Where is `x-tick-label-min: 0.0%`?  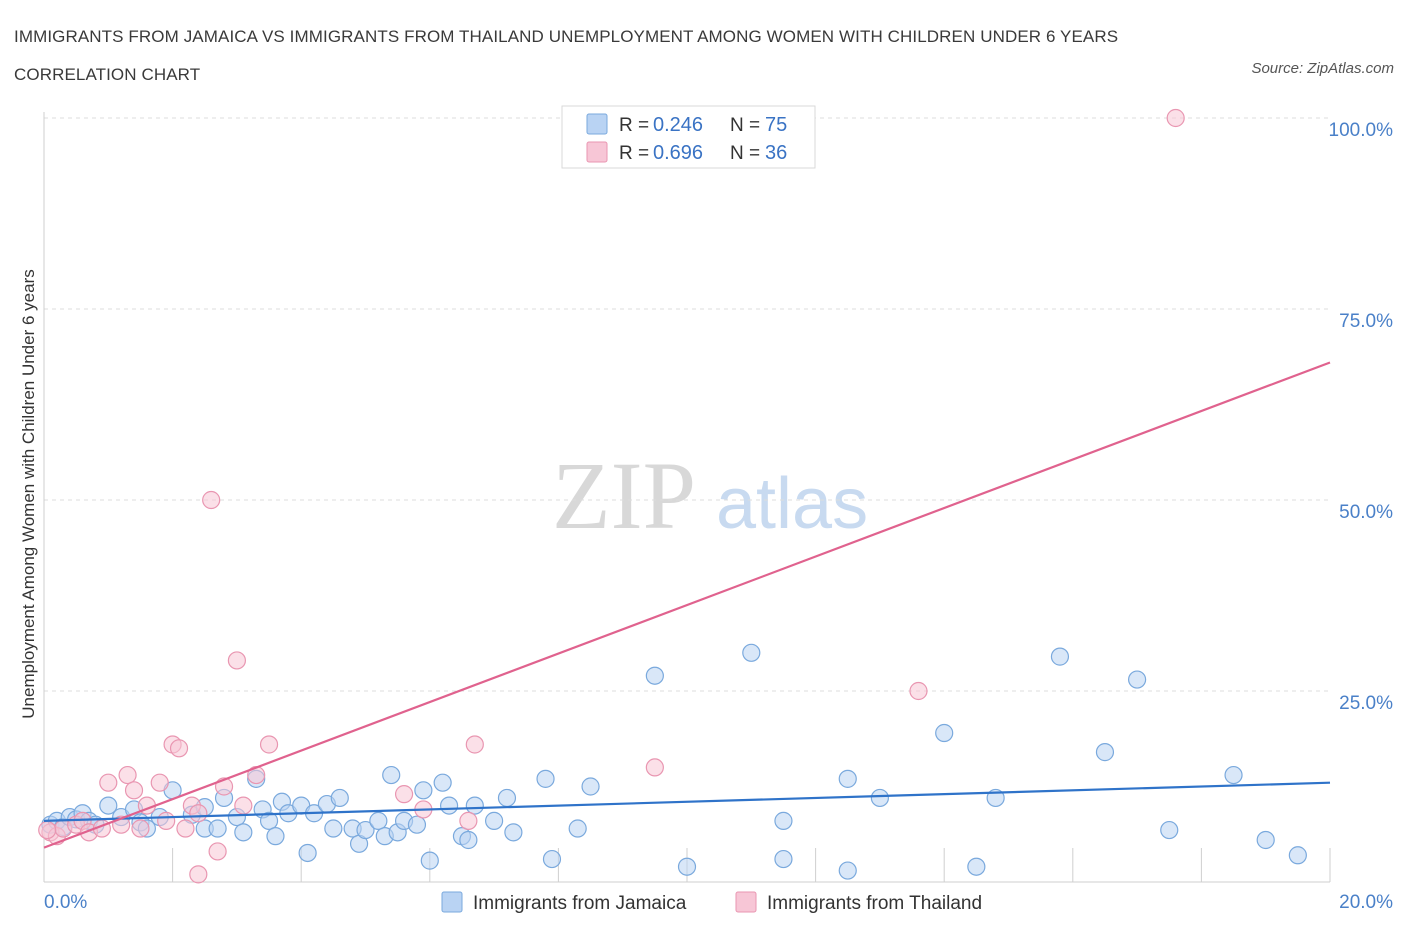
x-tick-label-min: 0.0% is located at coordinates (65, 902).